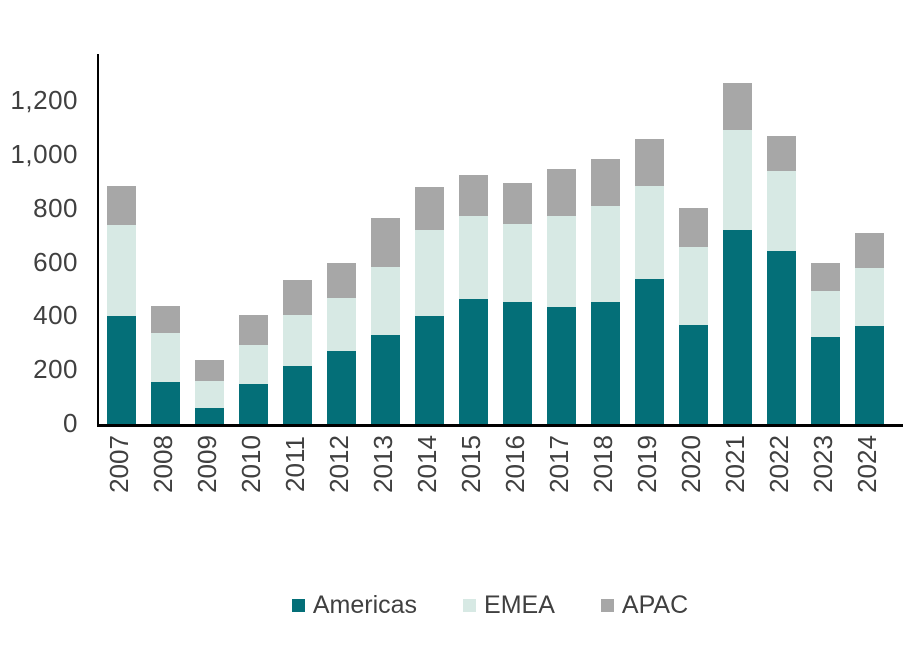  I want to click on stacked-bar-2012, so click(341, 343).